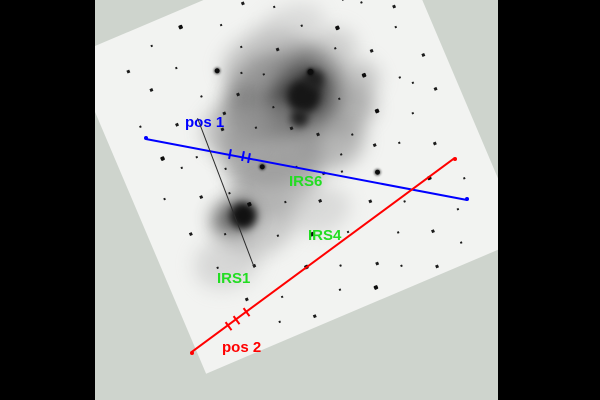  I want to click on slit-label-pos2: pos 2, so click(242, 347).